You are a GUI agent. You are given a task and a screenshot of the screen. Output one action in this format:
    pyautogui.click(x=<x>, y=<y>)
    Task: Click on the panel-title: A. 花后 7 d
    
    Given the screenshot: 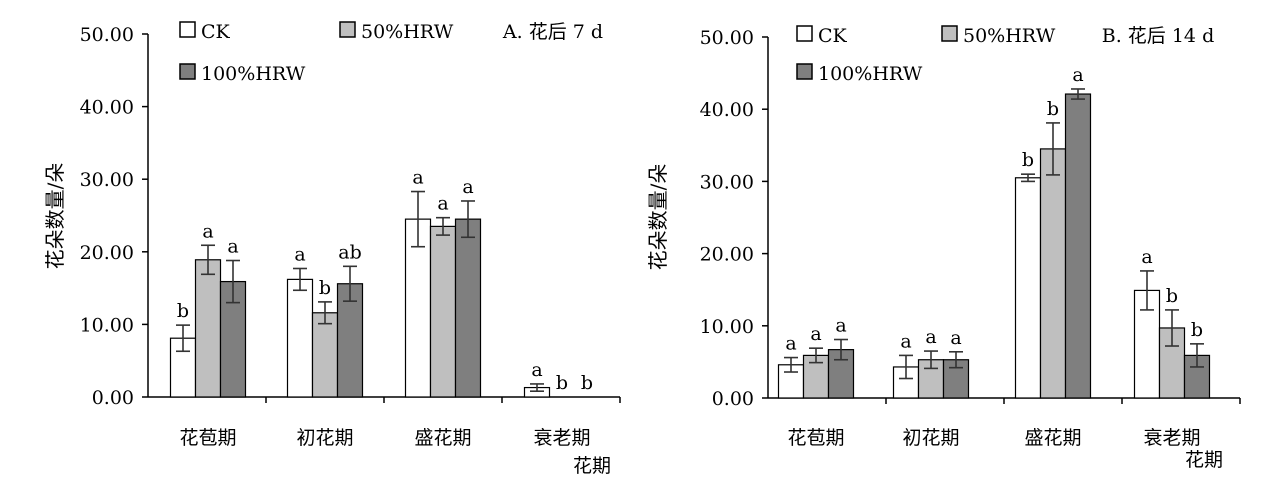 What is the action you would take?
    pyautogui.click(x=552, y=32)
    